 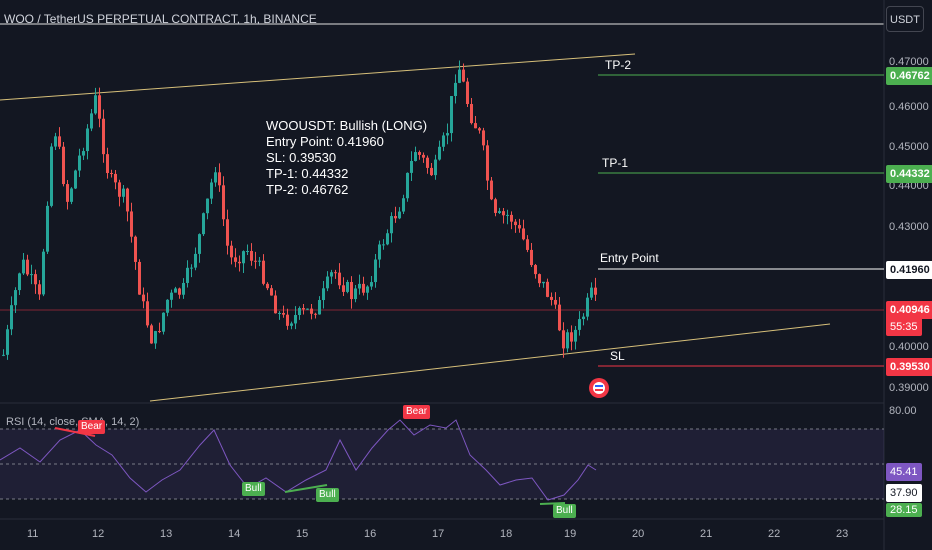 I want to click on time-tick: 15, so click(x=302, y=534).